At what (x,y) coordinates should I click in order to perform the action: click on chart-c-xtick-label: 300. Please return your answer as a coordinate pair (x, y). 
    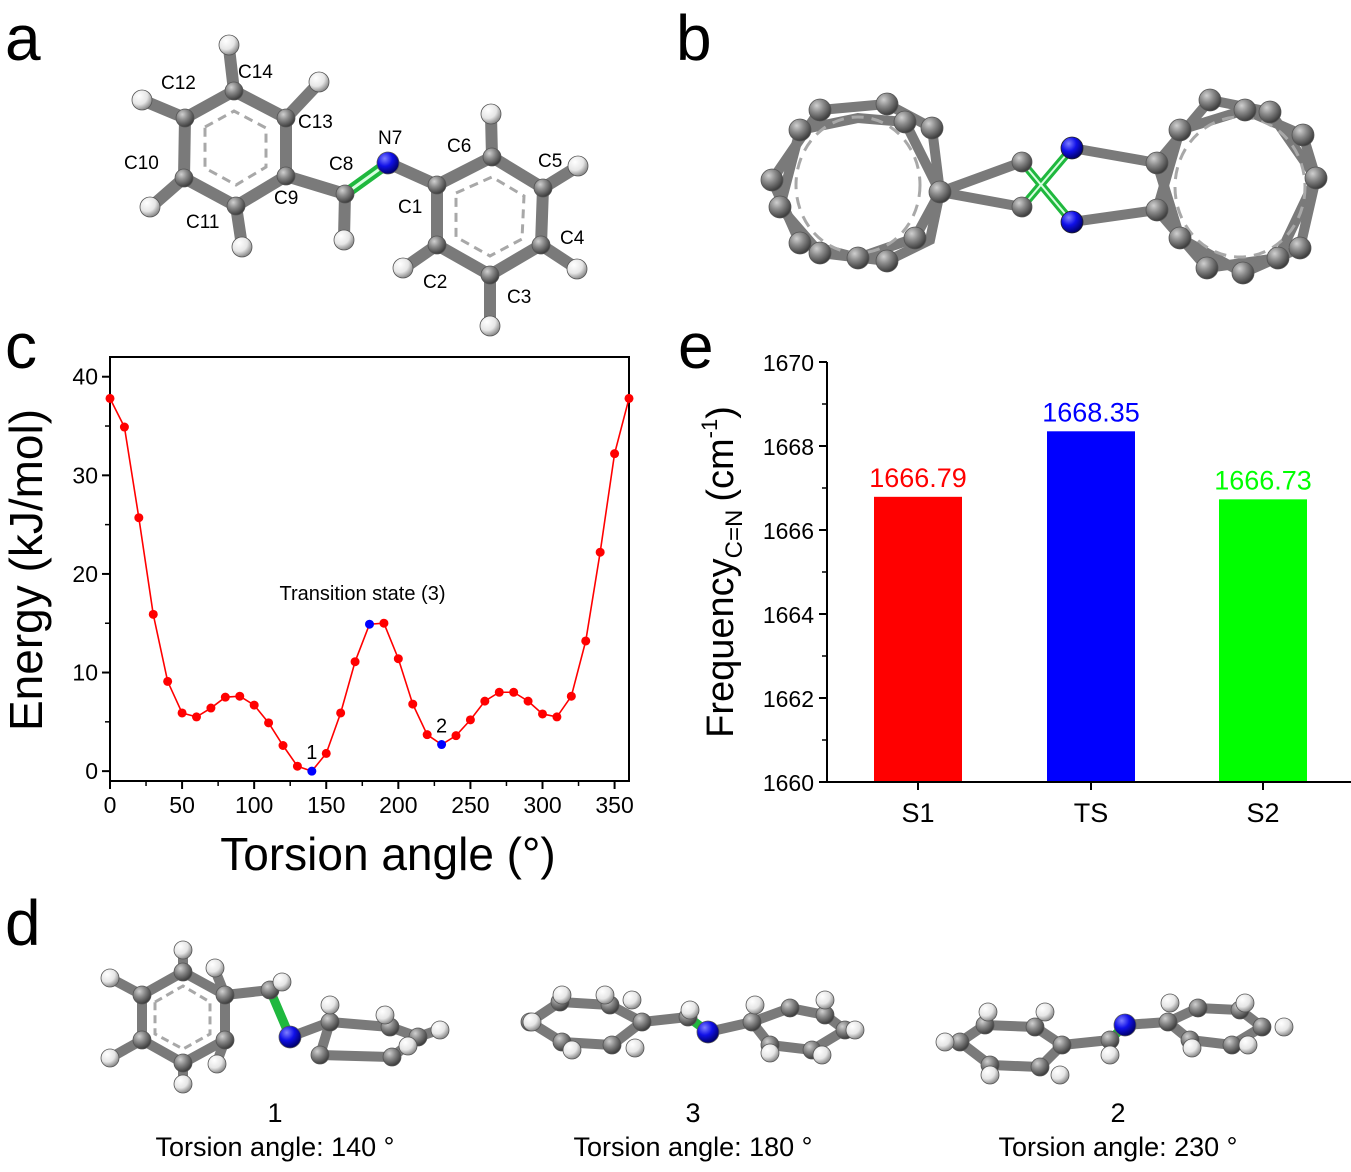
    Looking at the image, I should click on (542, 805).